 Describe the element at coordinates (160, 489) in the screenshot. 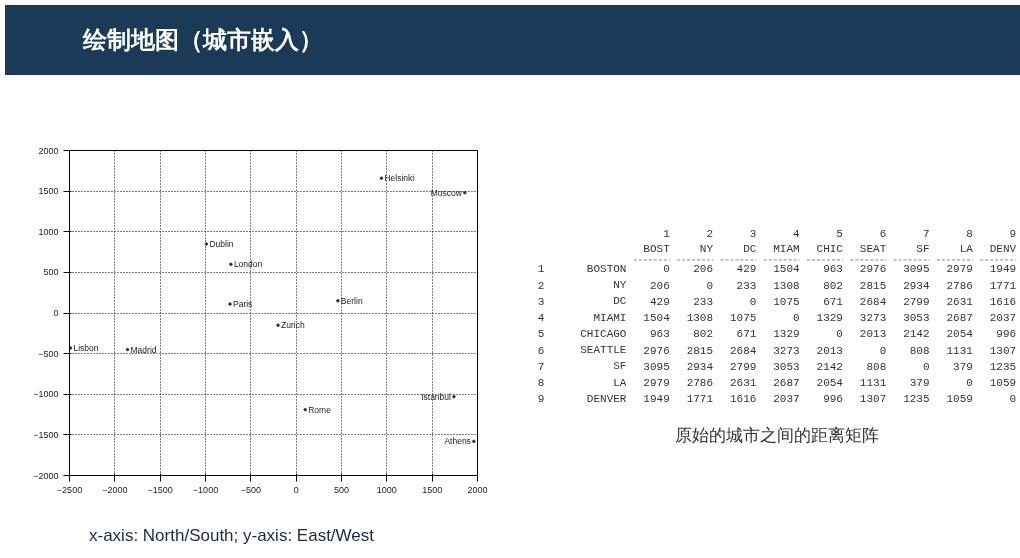

I see `x-tick-label: −1500` at that location.